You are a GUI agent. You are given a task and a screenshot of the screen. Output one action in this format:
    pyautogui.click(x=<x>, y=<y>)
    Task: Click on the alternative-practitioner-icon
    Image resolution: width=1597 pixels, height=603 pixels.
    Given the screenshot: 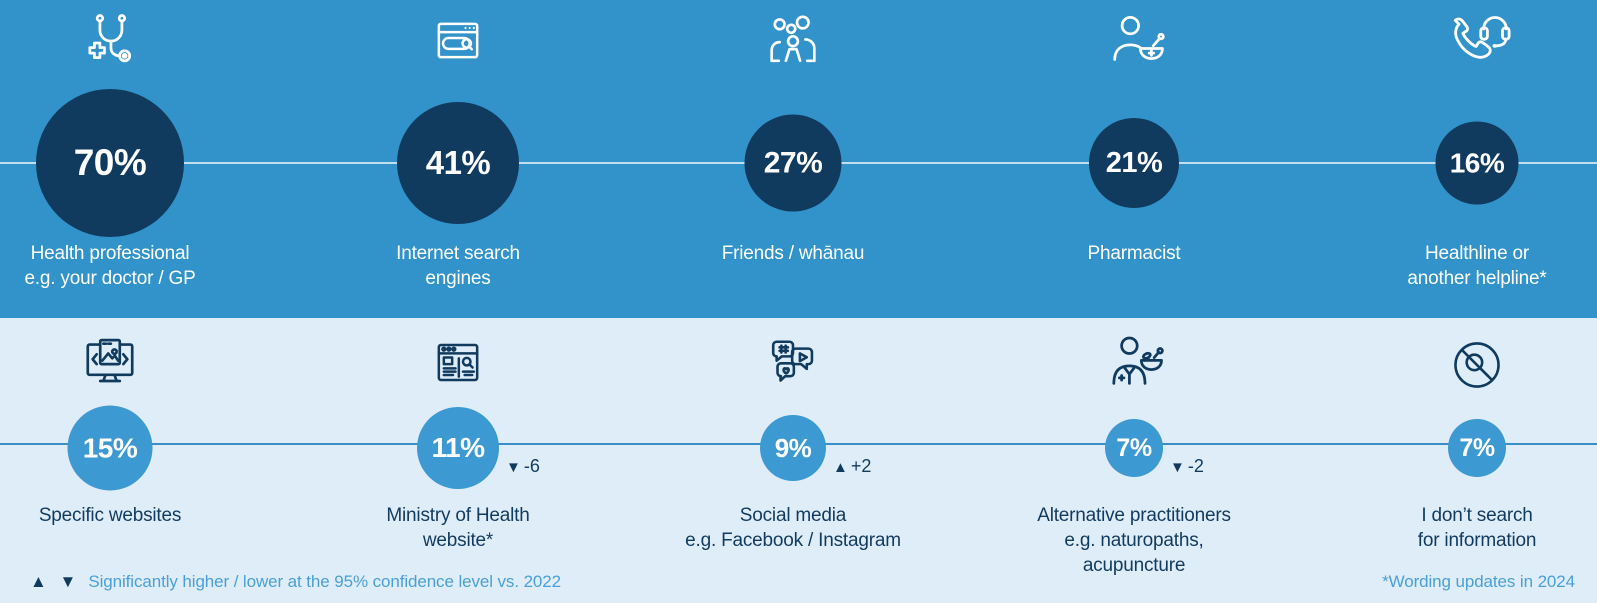 What is the action you would take?
    pyautogui.click(x=1134, y=365)
    